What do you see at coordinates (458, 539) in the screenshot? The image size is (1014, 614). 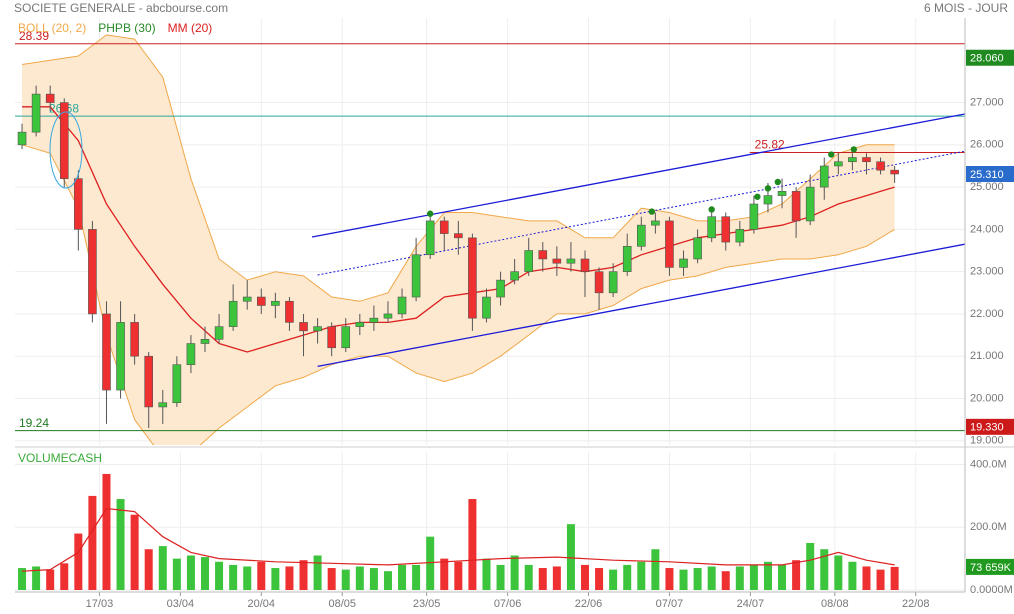 I see `volume-average` at bounding box center [458, 539].